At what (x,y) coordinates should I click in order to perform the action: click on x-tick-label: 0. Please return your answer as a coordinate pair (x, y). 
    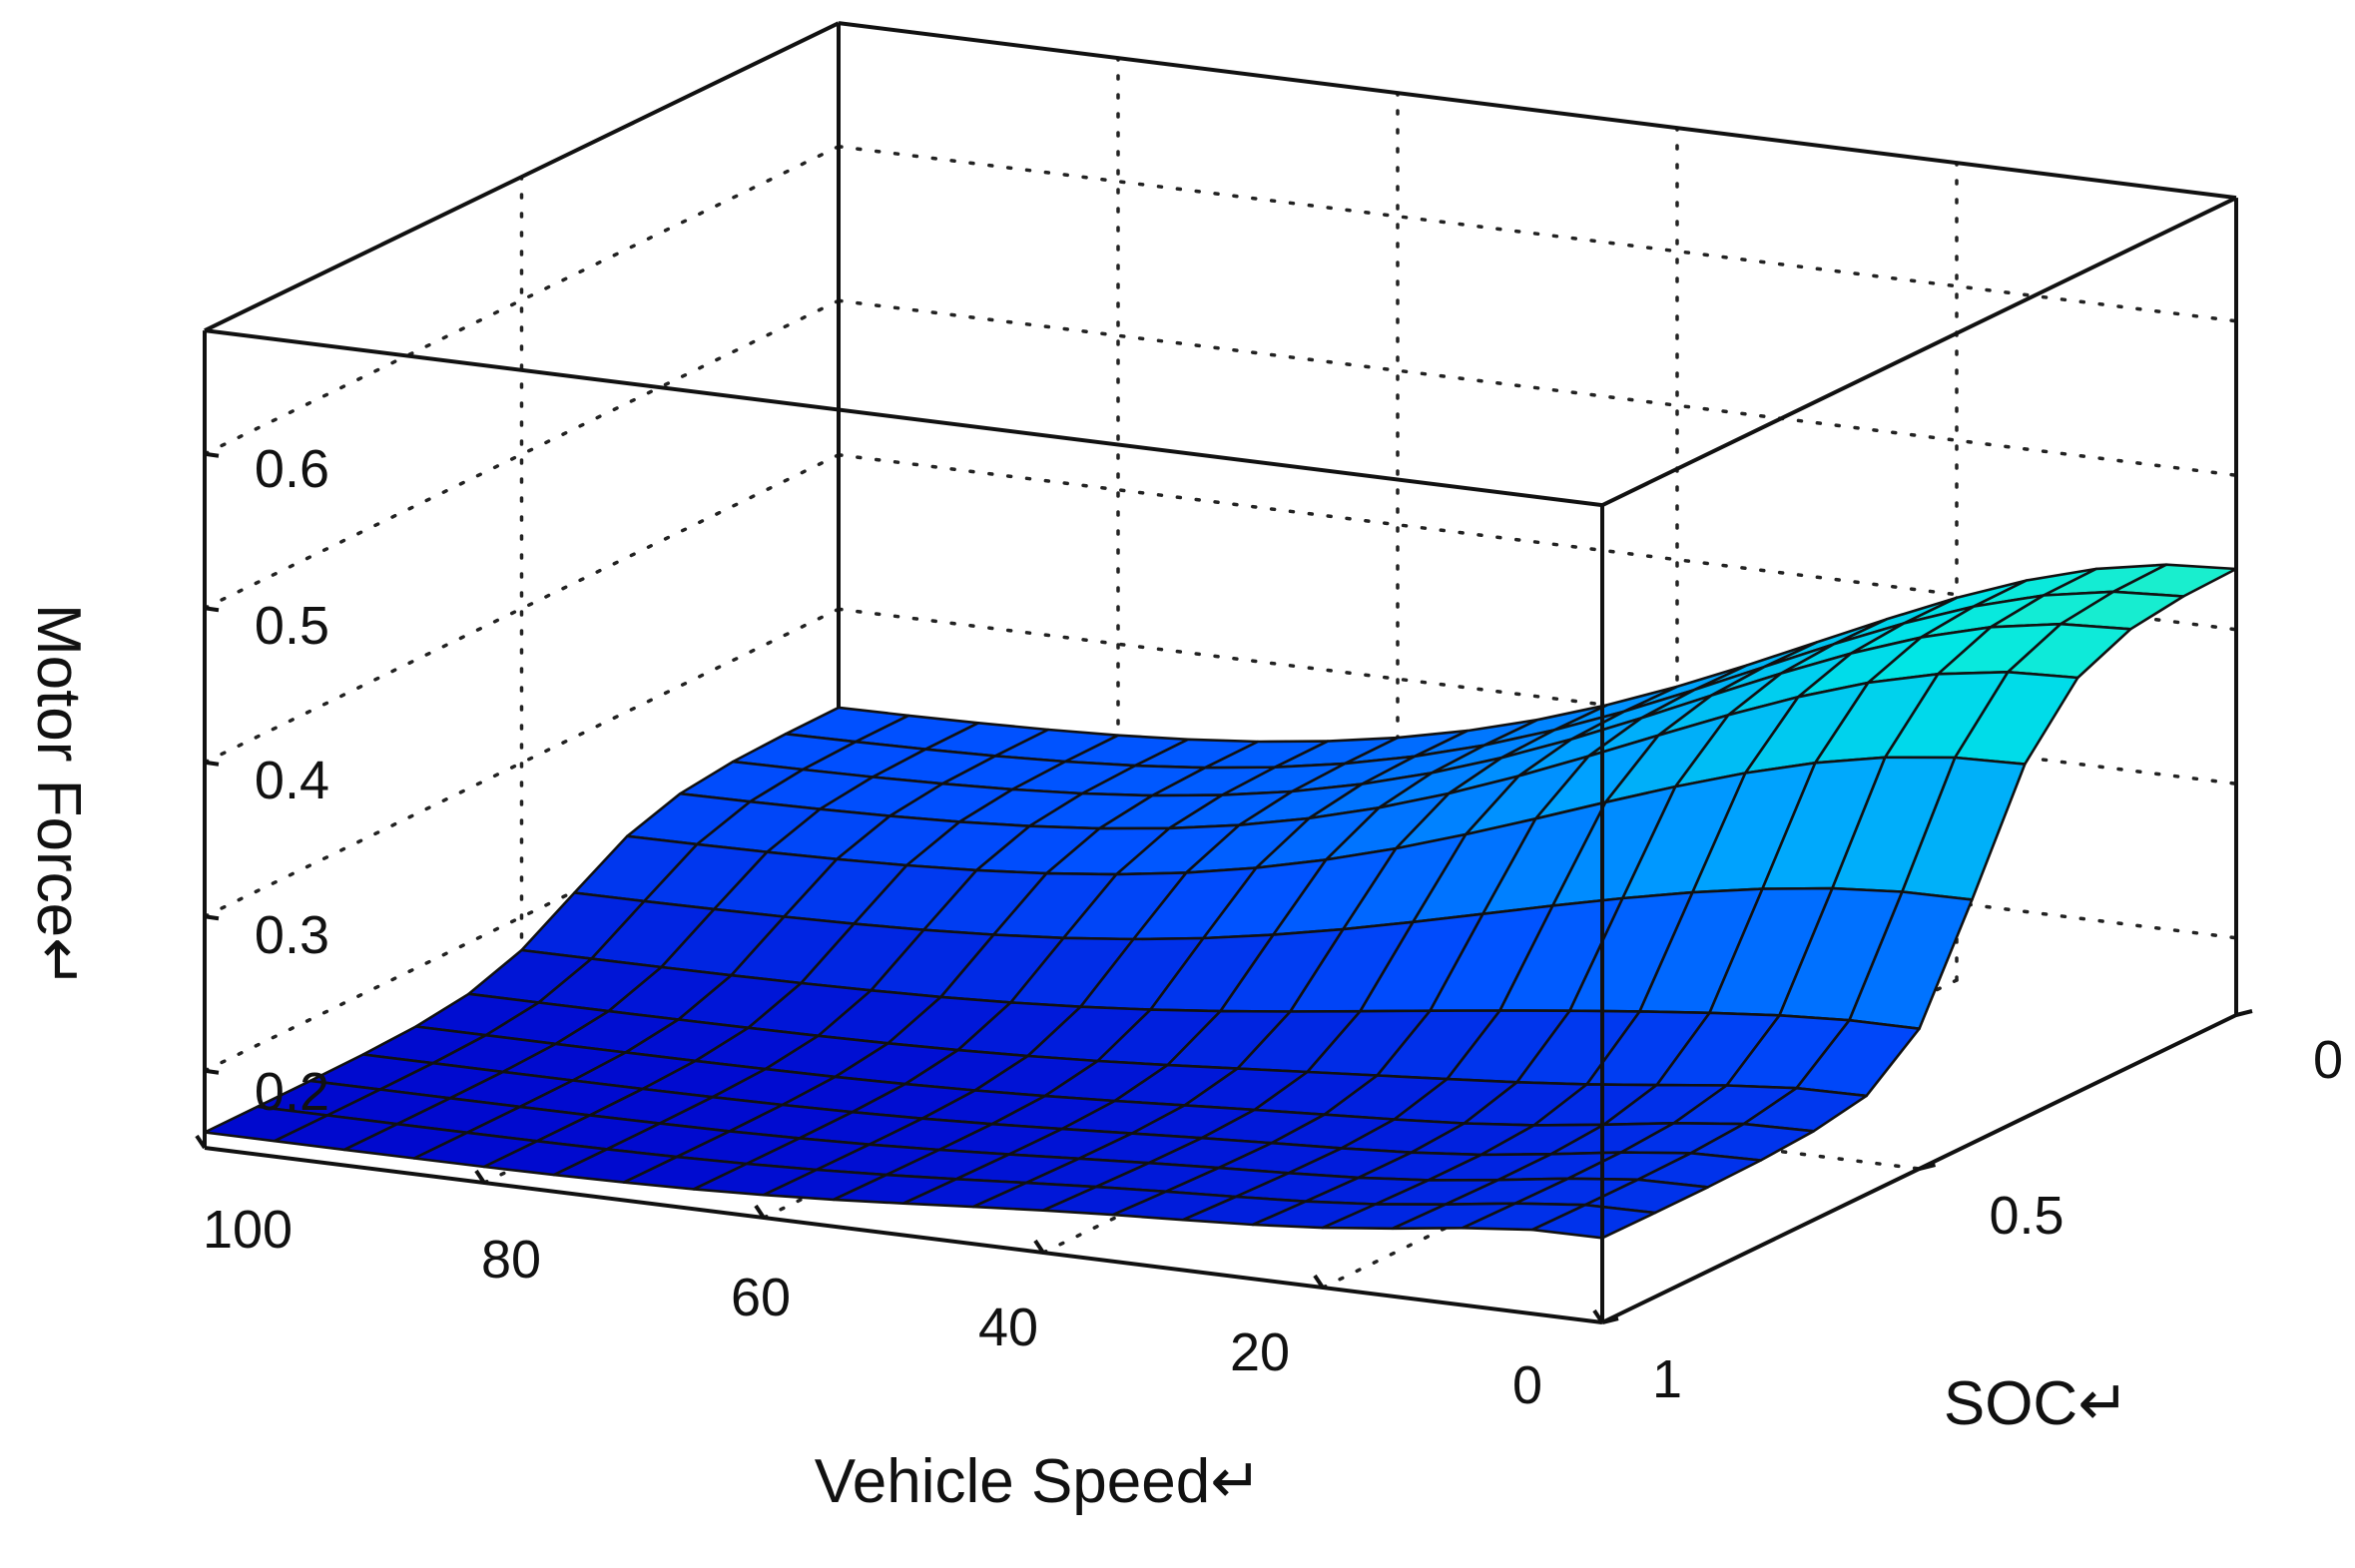
    Looking at the image, I should click on (1527, 1385).